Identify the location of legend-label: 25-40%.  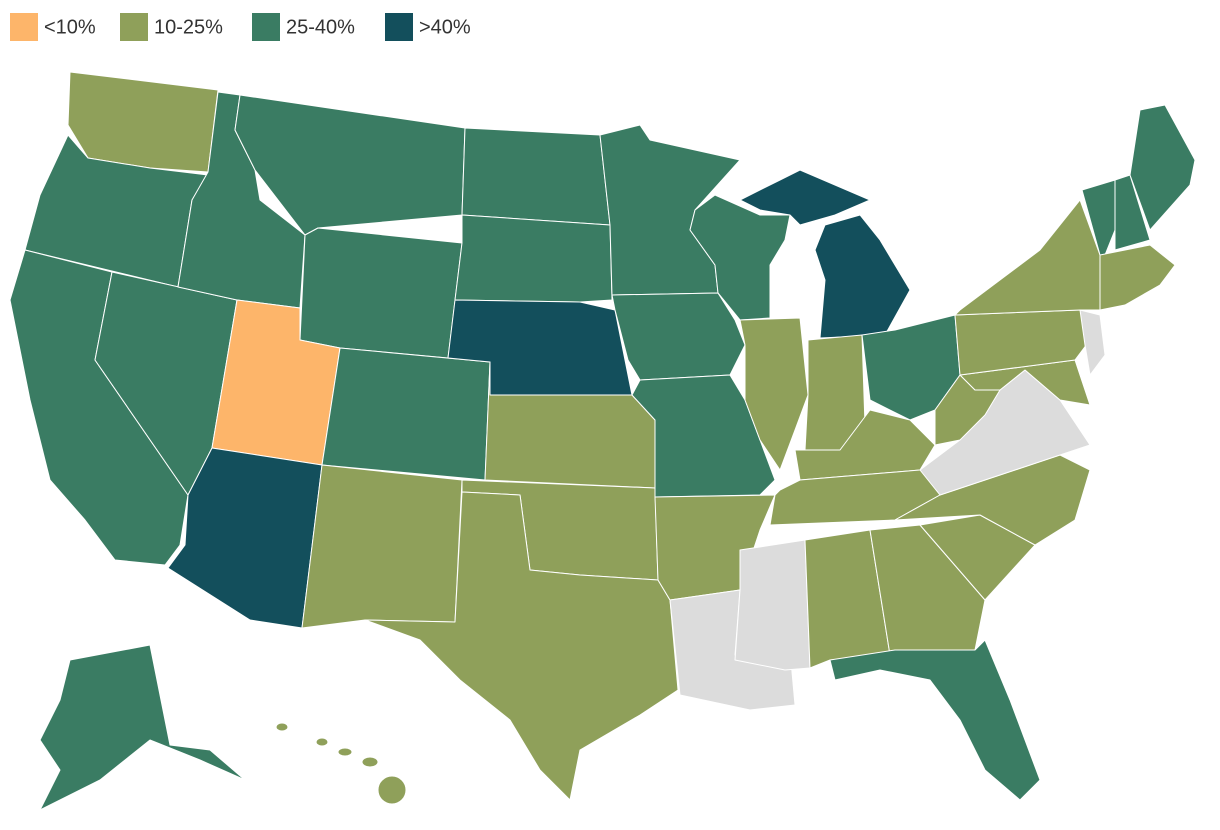
(320, 27).